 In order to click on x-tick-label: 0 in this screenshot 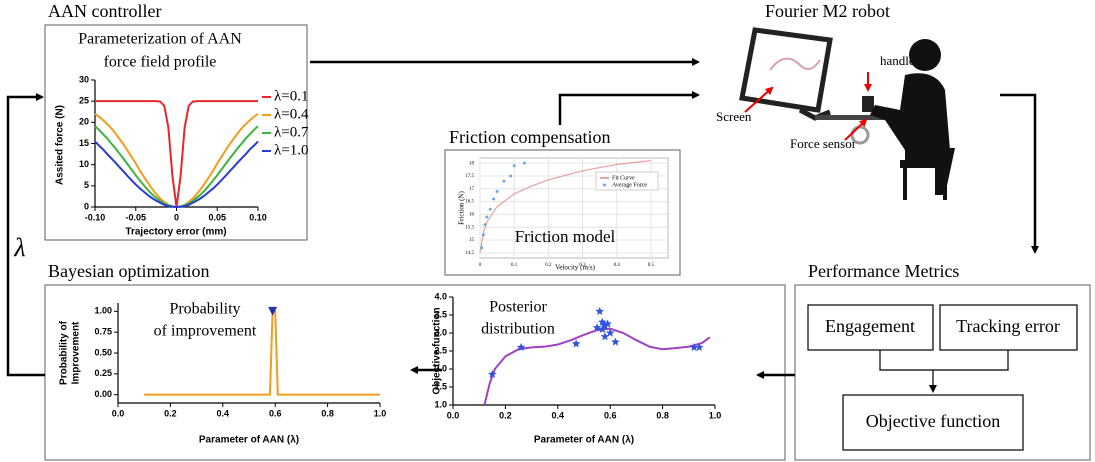, I will do `click(176, 217)`.